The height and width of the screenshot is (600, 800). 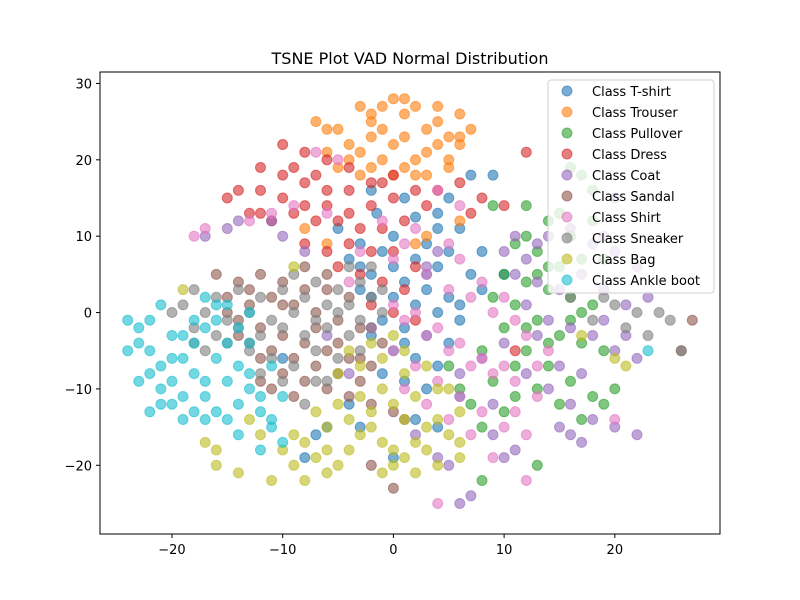 What do you see at coordinates (388, 171) in the screenshot?
I see `series-class-trouser` at bounding box center [388, 171].